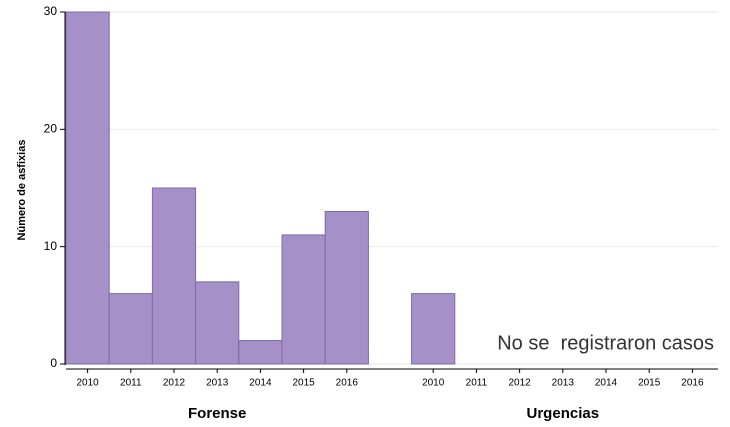  I want to click on y-tick-label: 0, so click(53, 363).